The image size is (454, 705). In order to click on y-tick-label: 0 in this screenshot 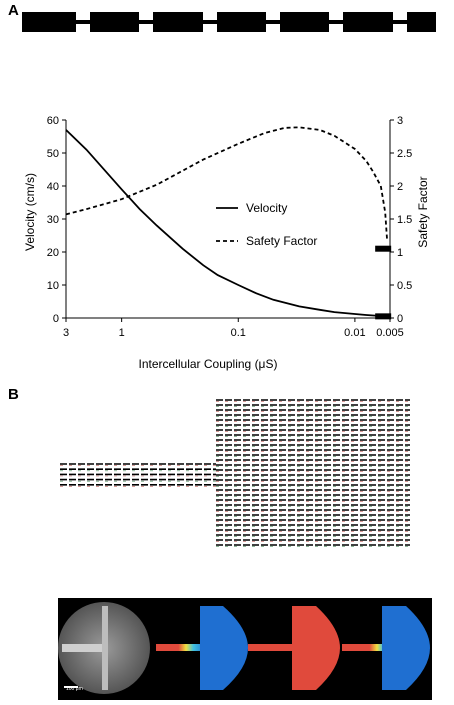, I will do `click(56, 319)`.